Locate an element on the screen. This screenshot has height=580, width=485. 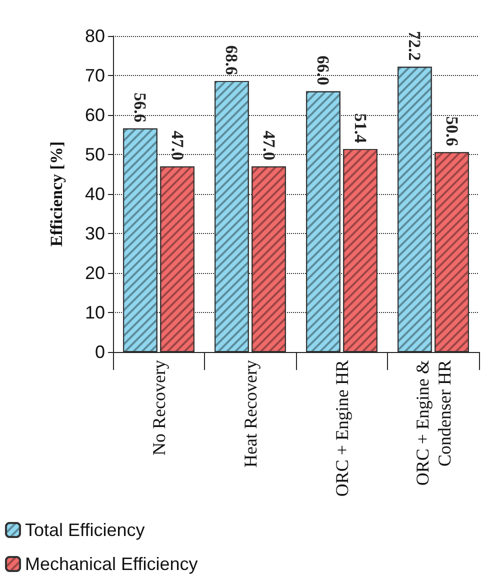
y-tick-label: 40 is located at coordinates (94, 194).